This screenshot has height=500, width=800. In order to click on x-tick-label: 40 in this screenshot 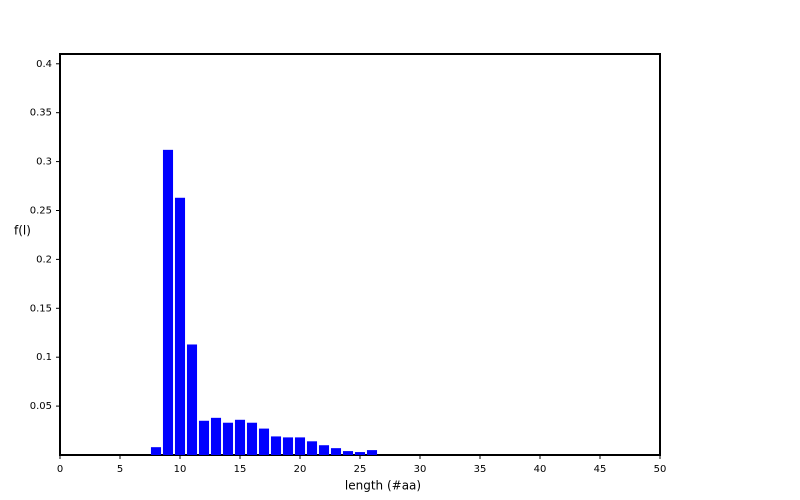, I will do `click(540, 469)`.